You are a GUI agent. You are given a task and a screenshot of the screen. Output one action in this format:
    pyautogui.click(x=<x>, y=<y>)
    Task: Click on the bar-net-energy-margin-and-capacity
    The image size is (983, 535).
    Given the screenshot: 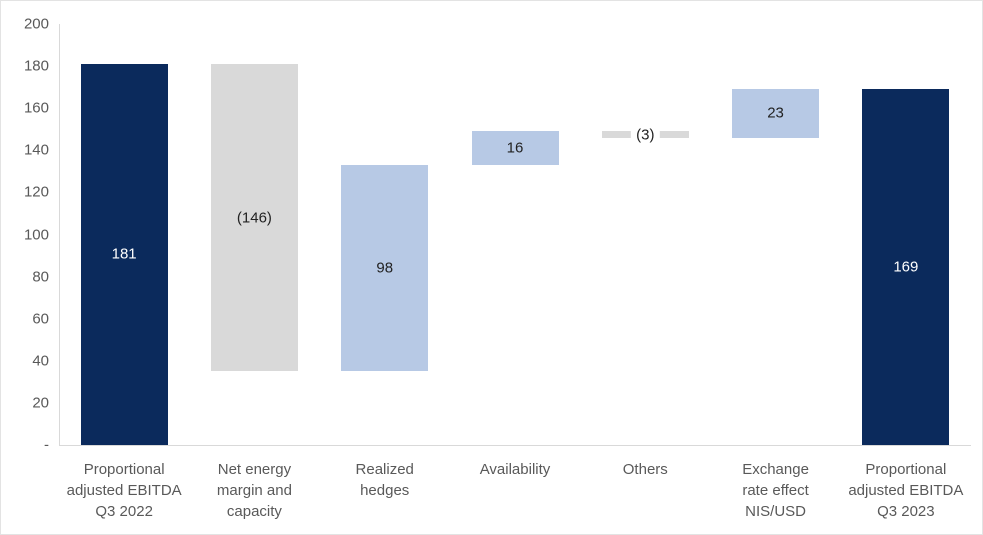 What is the action you would take?
    pyautogui.click(x=254, y=217)
    